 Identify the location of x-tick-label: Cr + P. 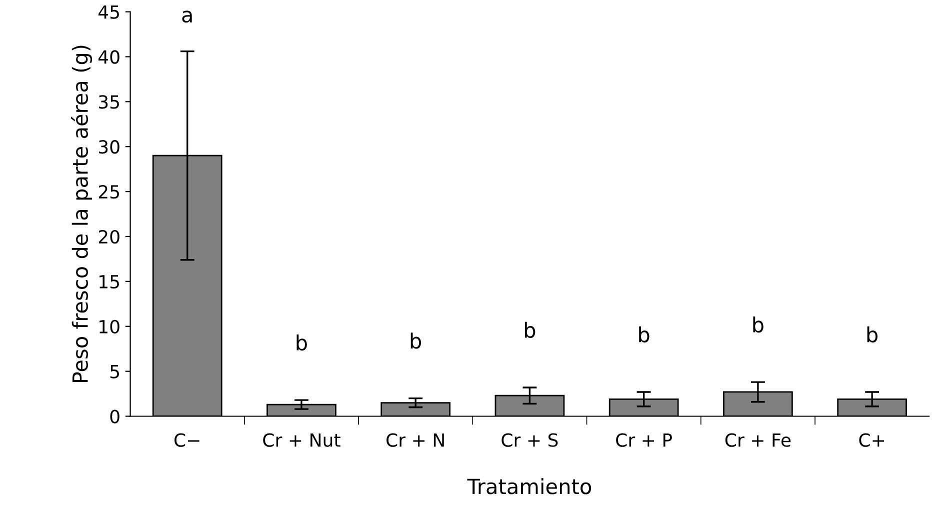
(644, 440).